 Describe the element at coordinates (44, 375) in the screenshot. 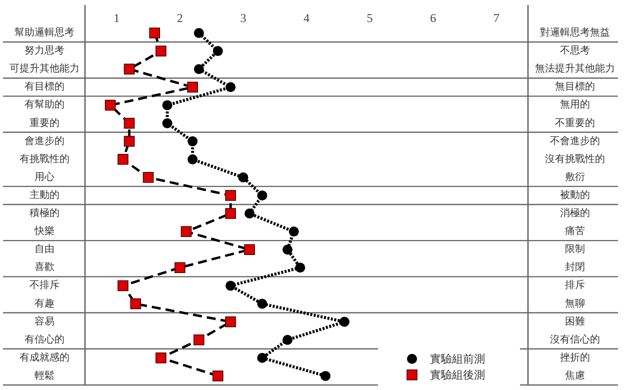

I see `y-tick-label: 輕鬆` at that location.